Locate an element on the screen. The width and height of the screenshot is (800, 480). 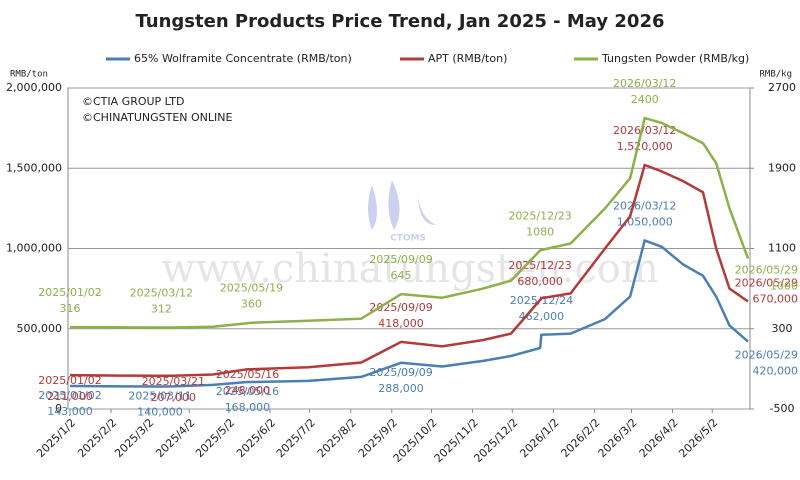
data-label: 211,000 is located at coordinates (70, 396).